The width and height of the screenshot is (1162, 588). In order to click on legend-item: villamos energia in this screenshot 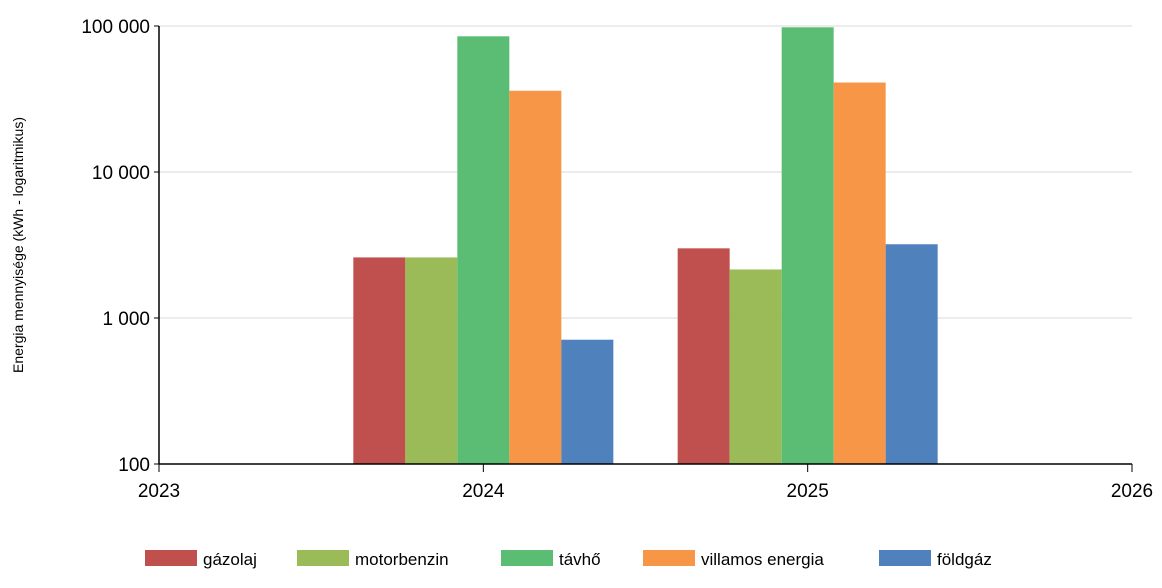, I will do `click(733, 559)`.